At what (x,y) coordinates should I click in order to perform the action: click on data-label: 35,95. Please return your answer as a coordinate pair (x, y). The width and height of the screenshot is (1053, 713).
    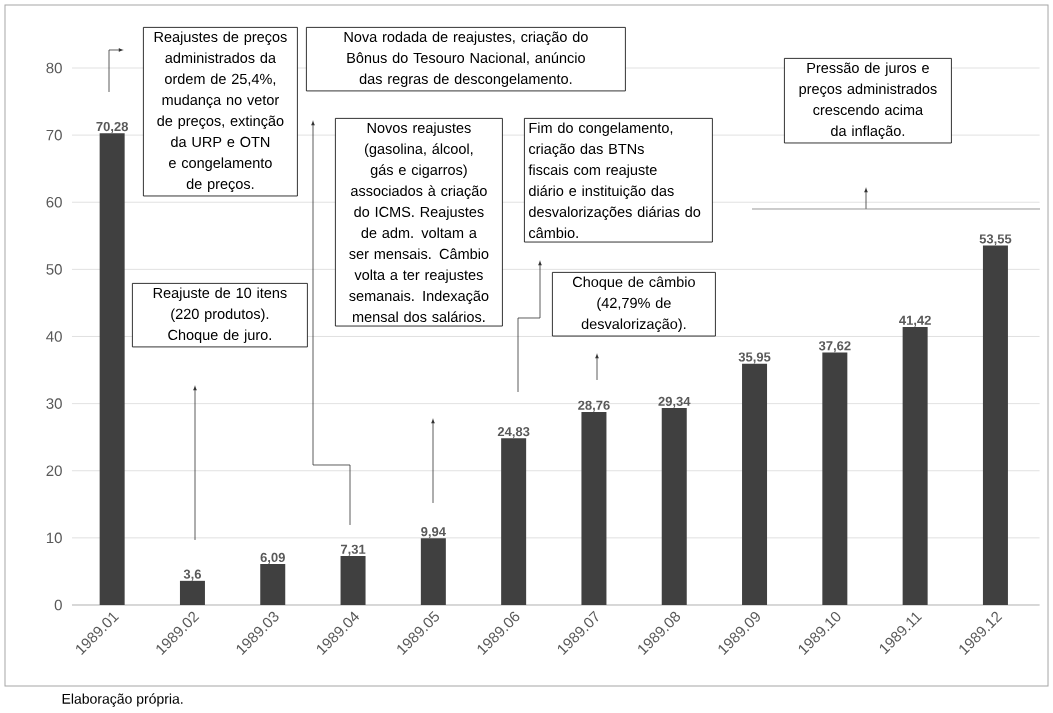
    Looking at the image, I should click on (754, 358).